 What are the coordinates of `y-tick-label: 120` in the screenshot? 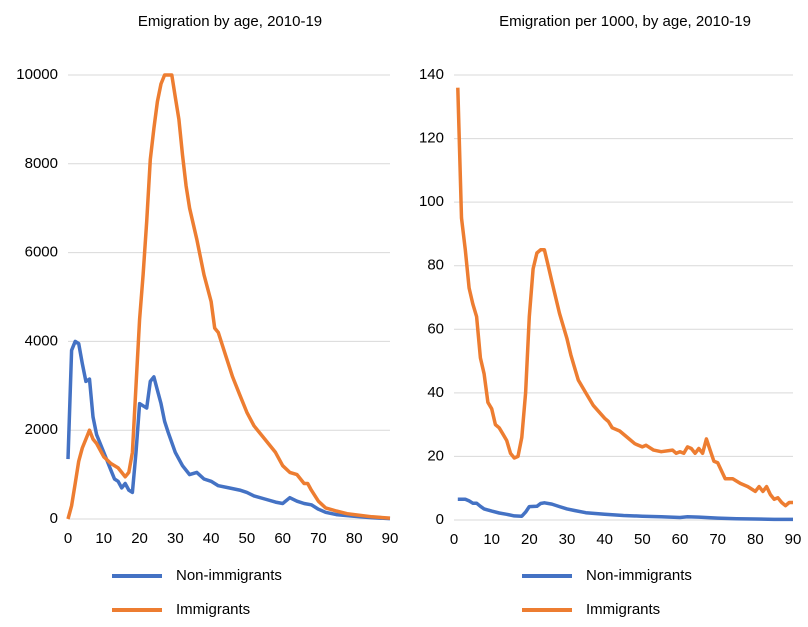 It's located at (431, 138).